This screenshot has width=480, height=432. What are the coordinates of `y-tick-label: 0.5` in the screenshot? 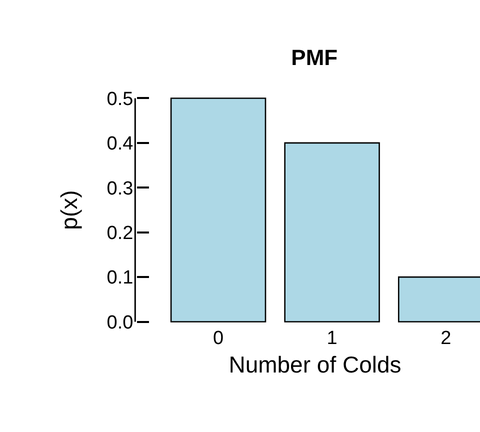 It's located at (120, 99).